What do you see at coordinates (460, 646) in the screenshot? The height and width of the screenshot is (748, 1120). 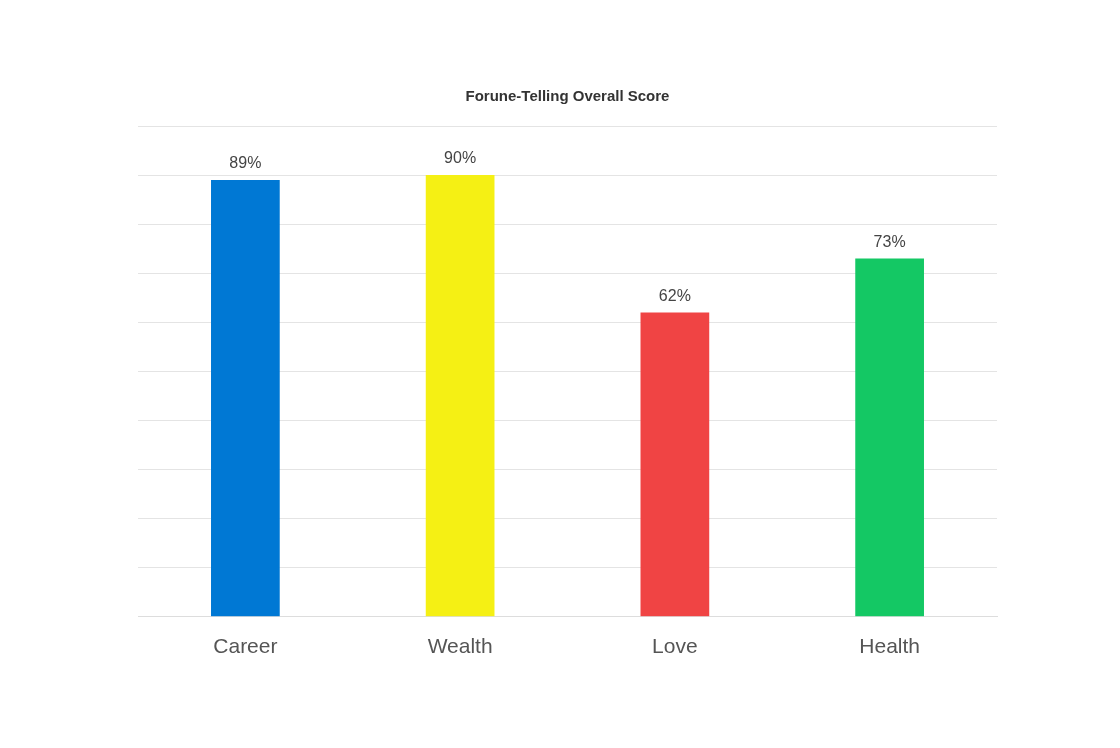 I see `x-tick-label: Wealth` at bounding box center [460, 646].